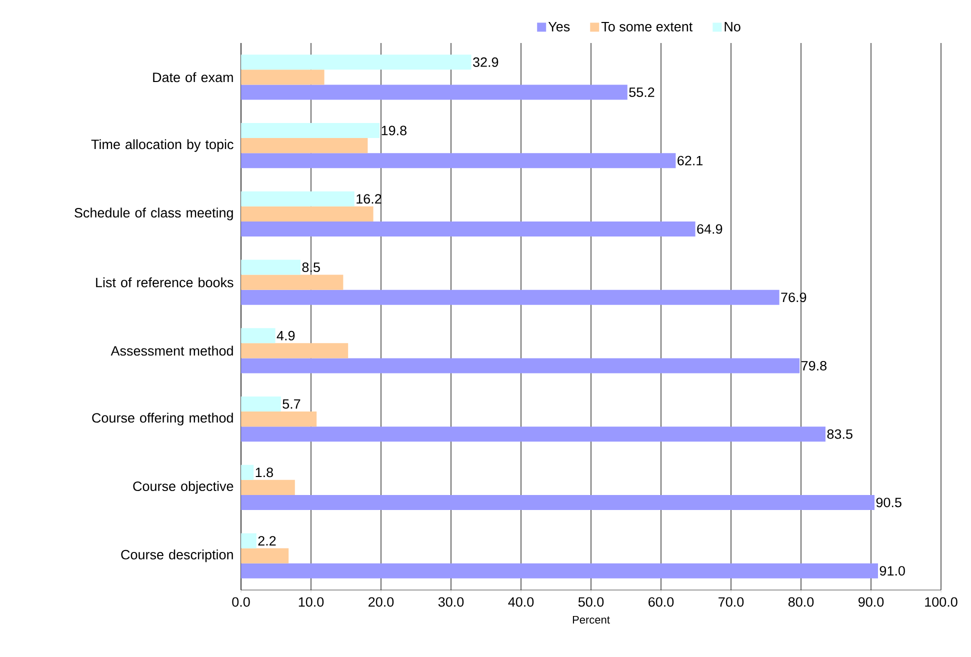 The image size is (971, 657). What do you see at coordinates (177, 556) in the screenshot?
I see `y-tick-label: Course description` at bounding box center [177, 556].